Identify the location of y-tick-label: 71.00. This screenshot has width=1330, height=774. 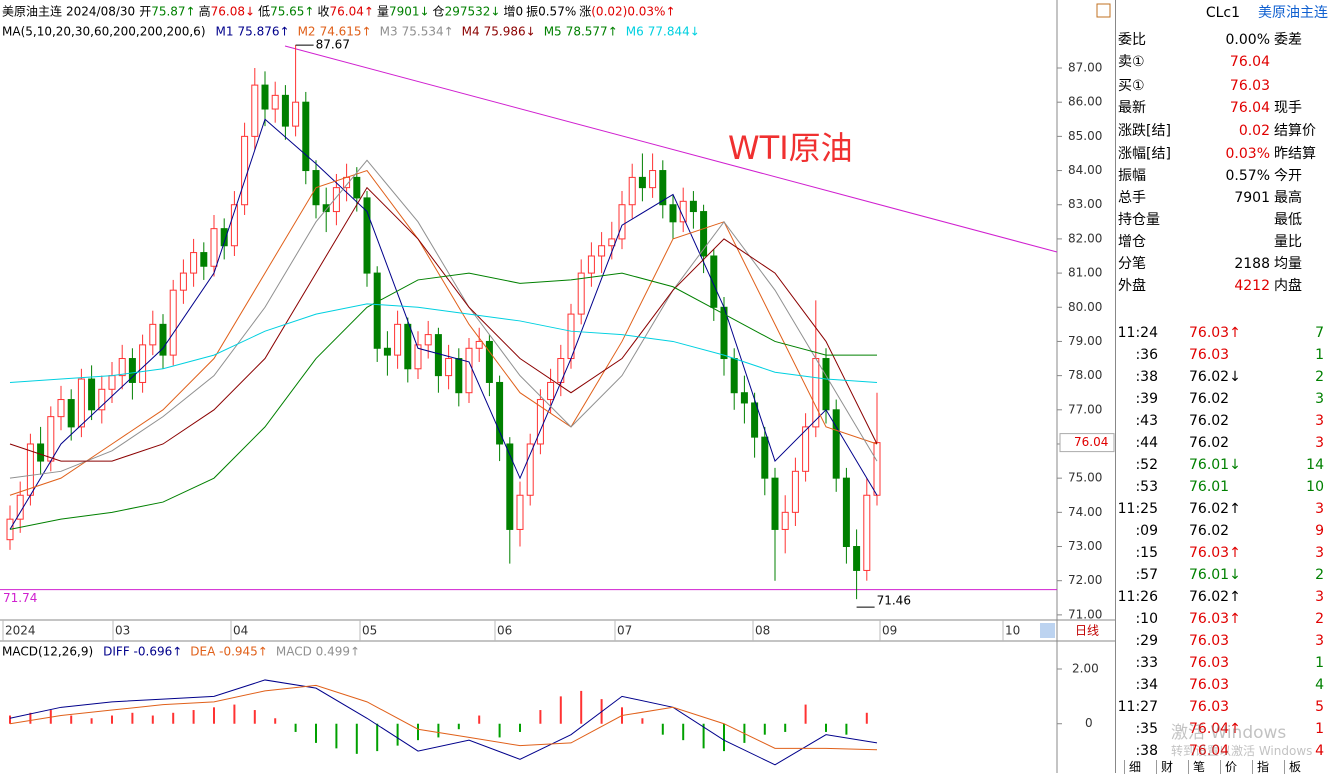
(1085, 614).